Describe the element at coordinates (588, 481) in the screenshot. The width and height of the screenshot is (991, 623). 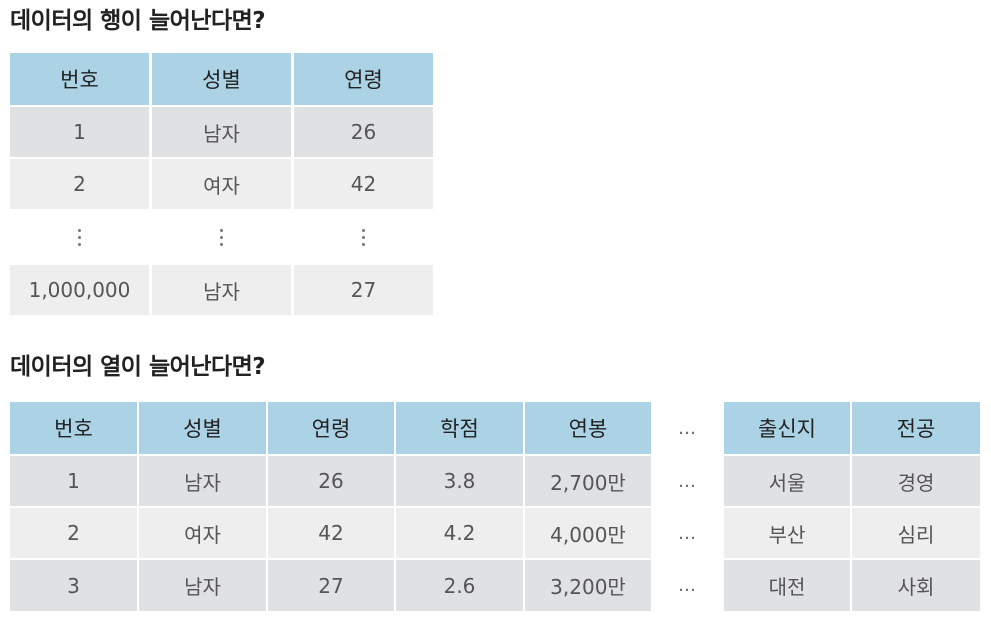
I see `table2-cell: 2,700만` at that location.